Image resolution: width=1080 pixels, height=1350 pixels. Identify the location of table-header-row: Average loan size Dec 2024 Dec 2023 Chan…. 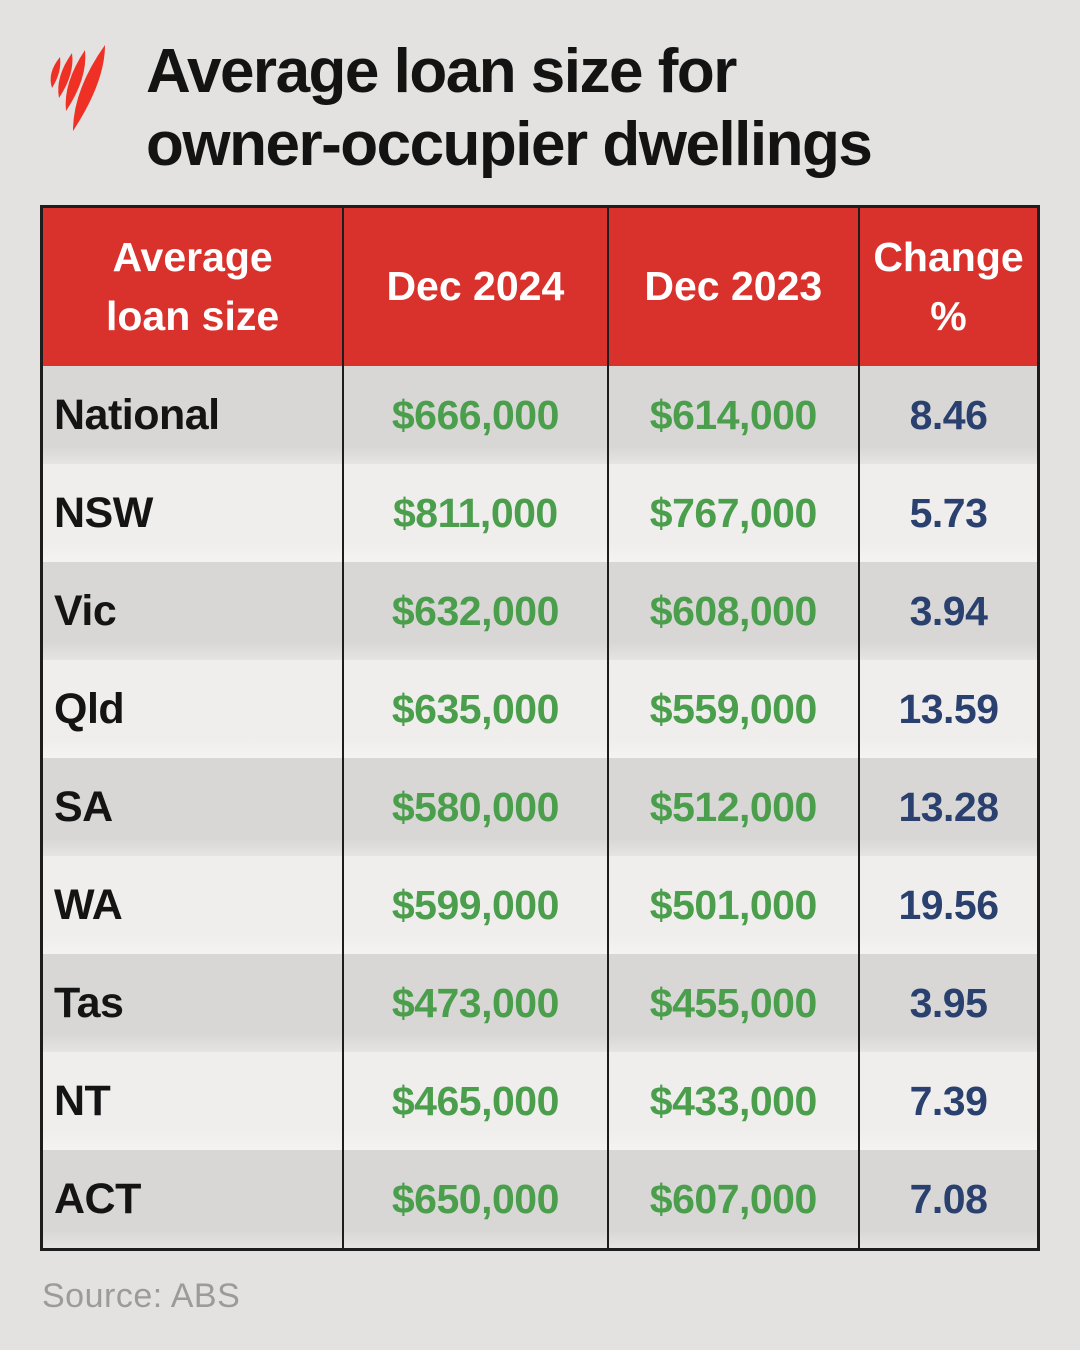
(540, 287).